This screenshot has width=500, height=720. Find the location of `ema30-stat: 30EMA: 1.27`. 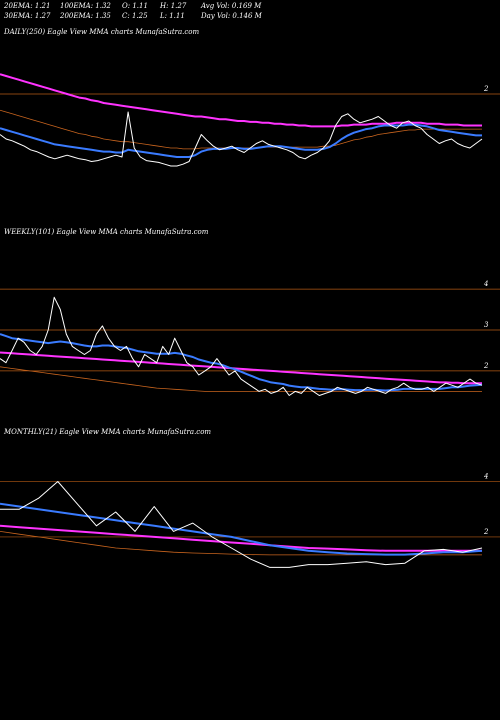

ema30-stat: 30EMA: 1.27 is located at coordinates (27, 16).